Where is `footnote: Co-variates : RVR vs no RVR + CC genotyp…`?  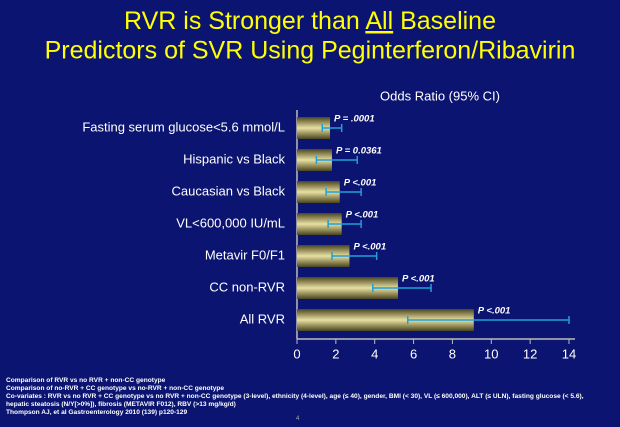 footnote: Co-variates : RVR vs no RVR + CC genotyp… is located at coordinates (295, 400).